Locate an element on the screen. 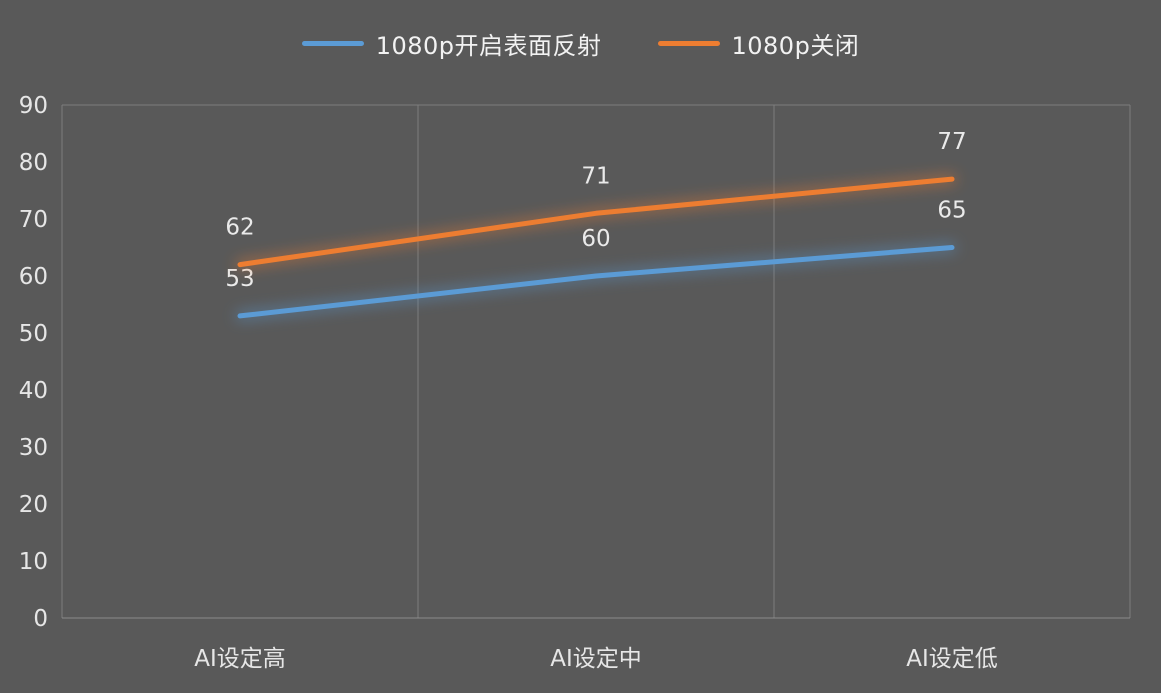  x-category-label: AI设定中 is located at coordinates (596, 659).